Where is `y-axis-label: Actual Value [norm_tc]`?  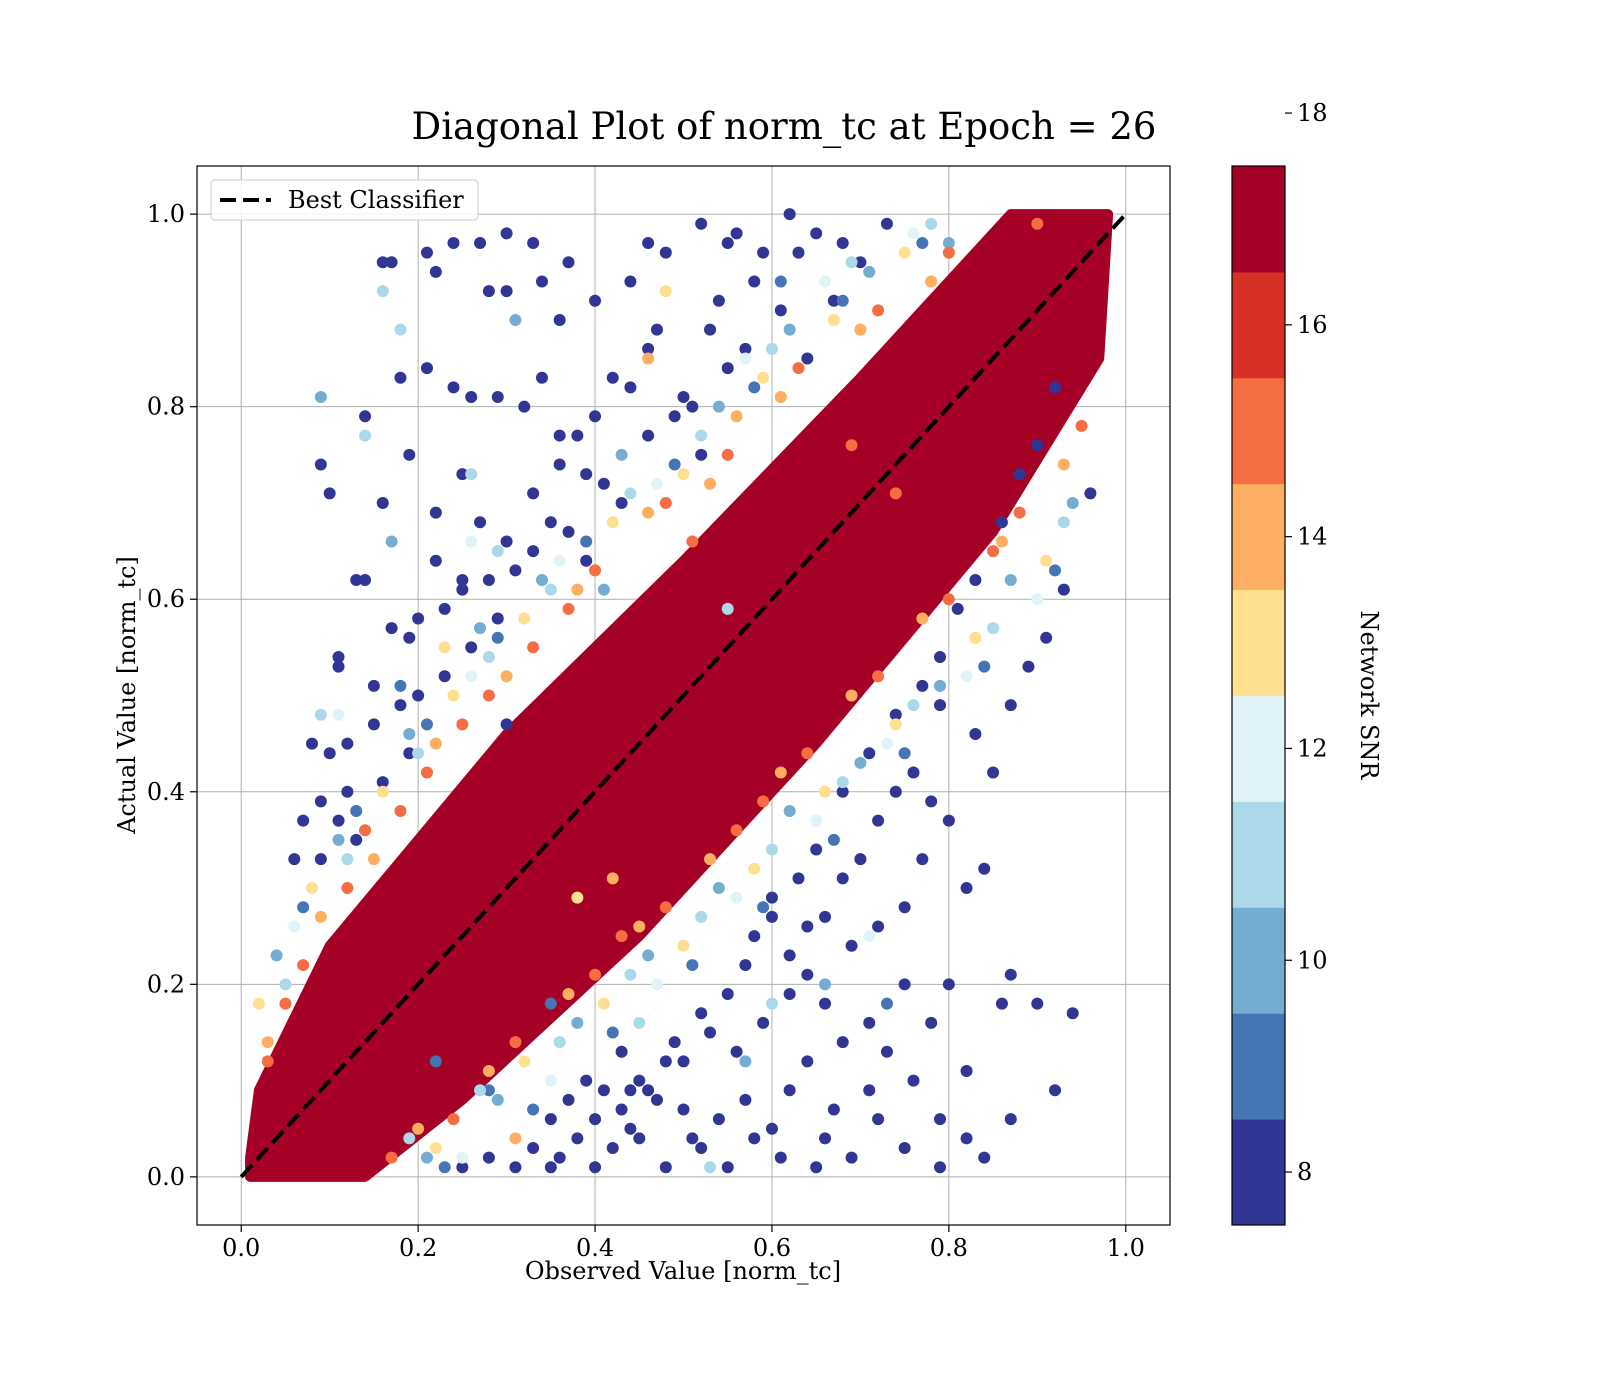
y-axis-label: Actual Value [norm_tc] is located at coordinates (127, 695).